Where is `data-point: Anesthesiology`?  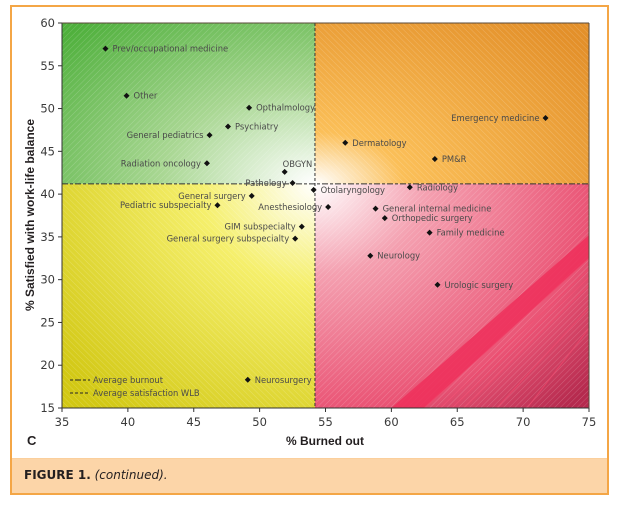 data-point: Anesthesiology is located at coordinates (295, 207).